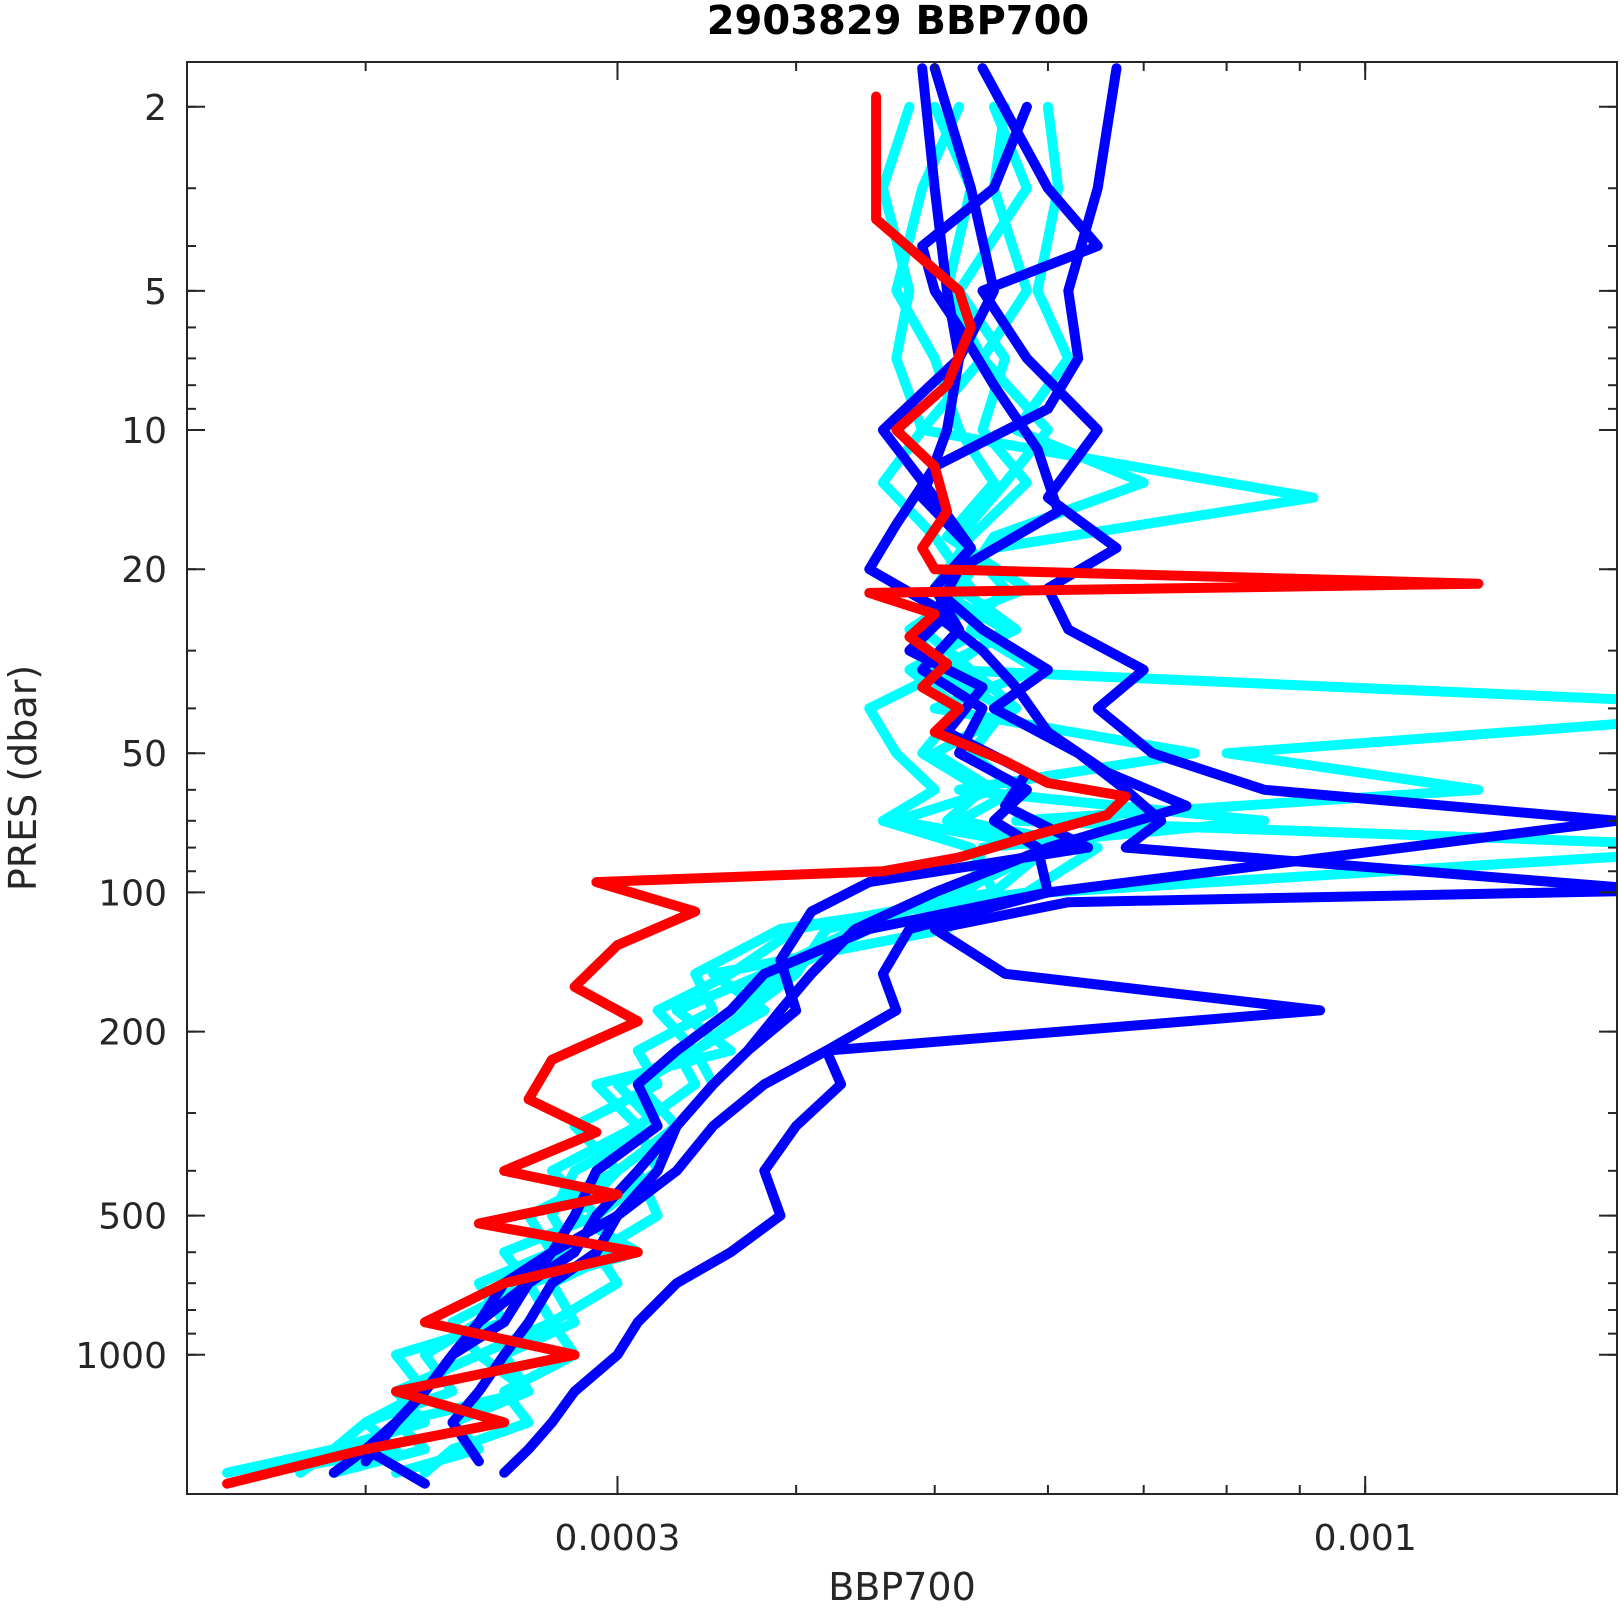  Describe the element at coordinates (132, 893) in the screenshot. I see `y-tick-label: 100` at that location.